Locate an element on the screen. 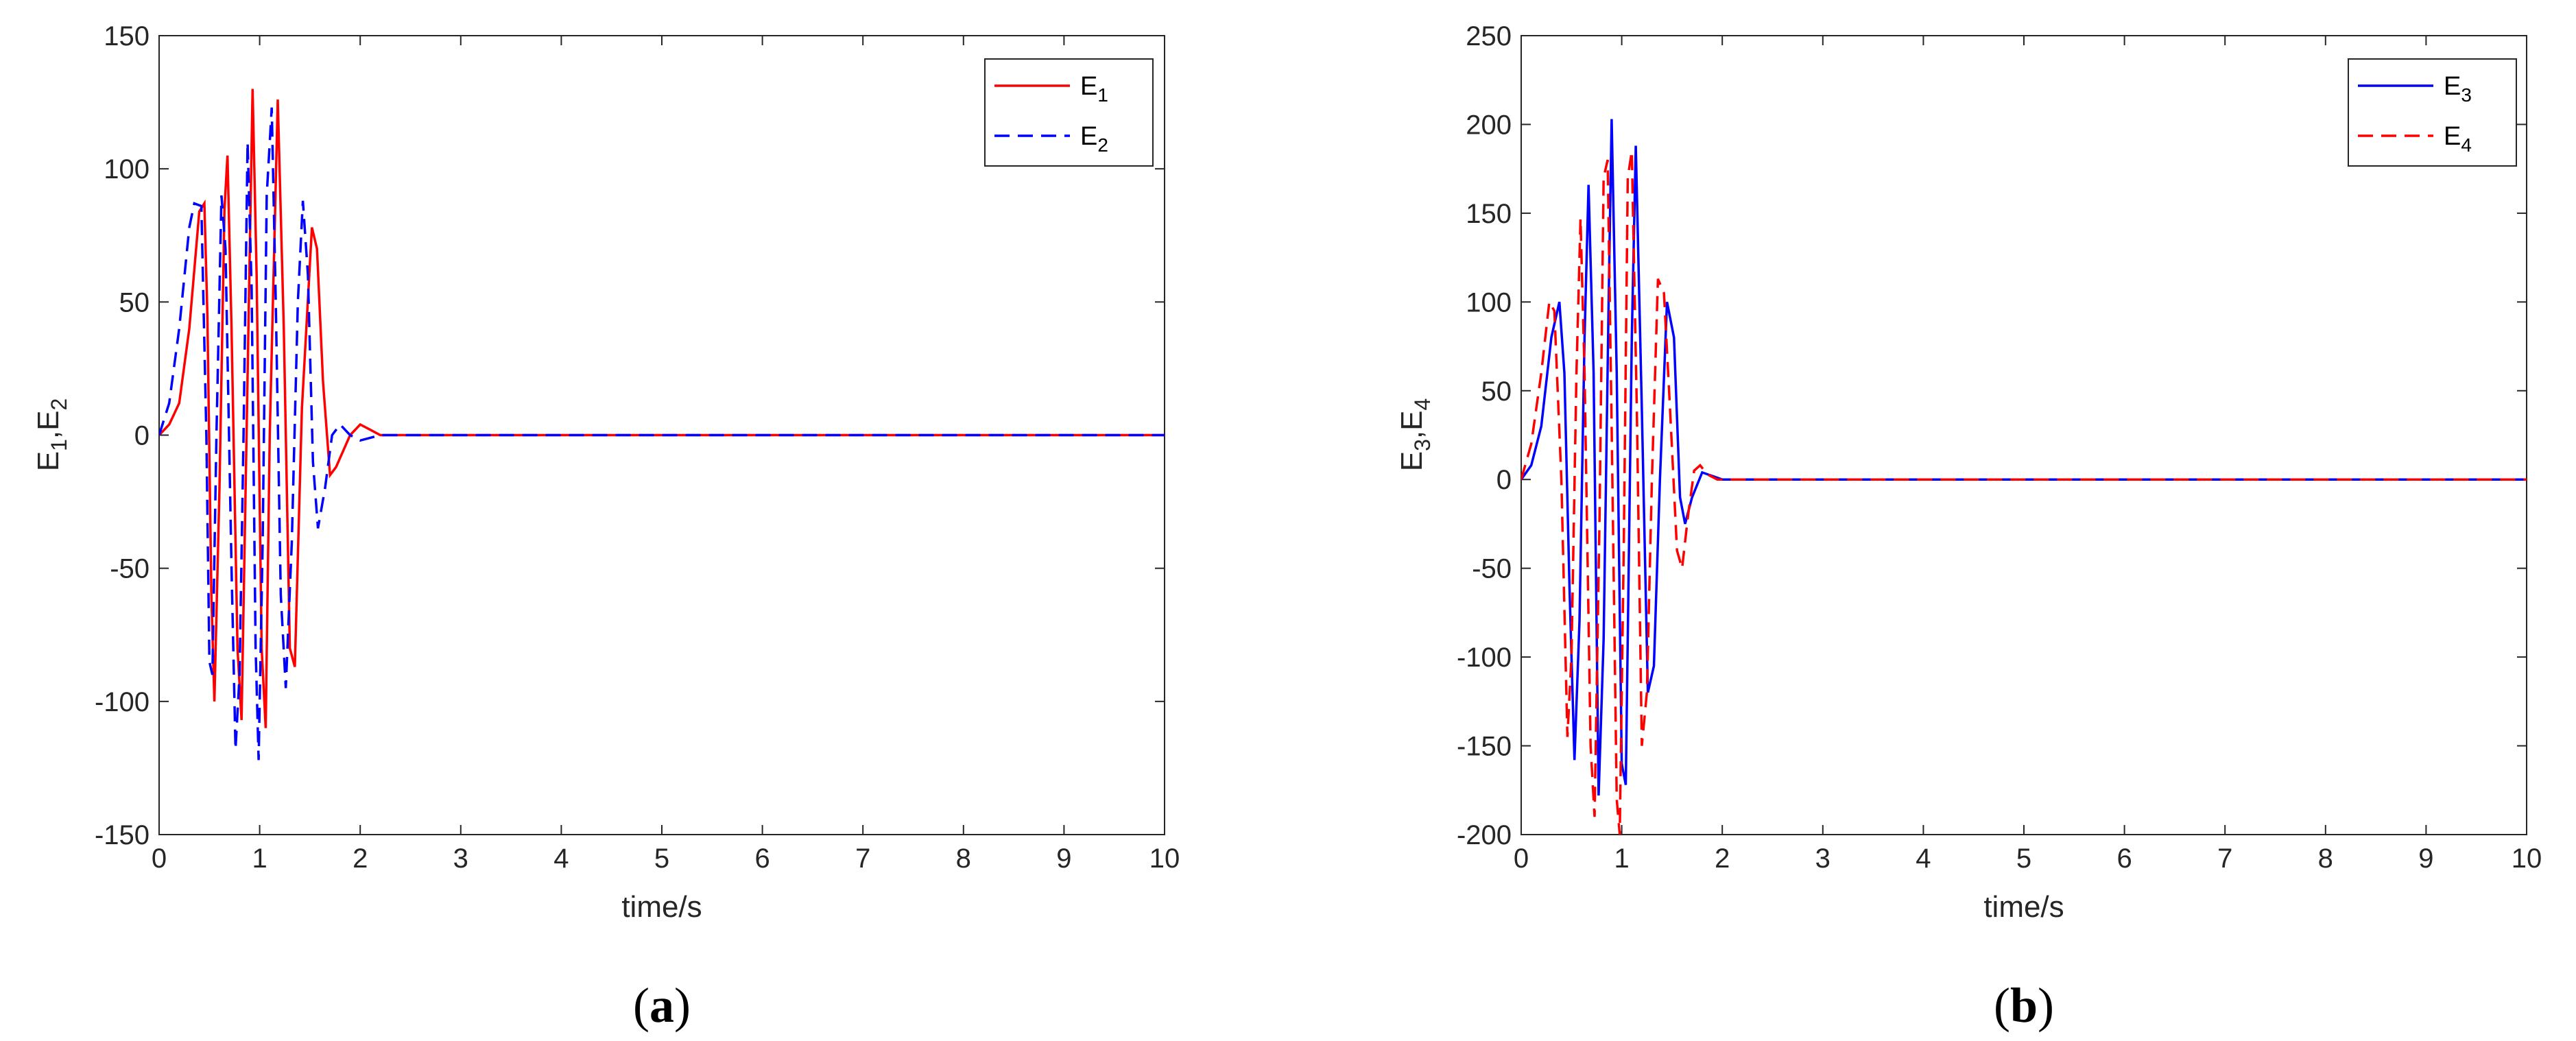 The width and height of the screenshot is (2576, 1041). y-tick-label: -200 is located at coordinates (1484, 835).